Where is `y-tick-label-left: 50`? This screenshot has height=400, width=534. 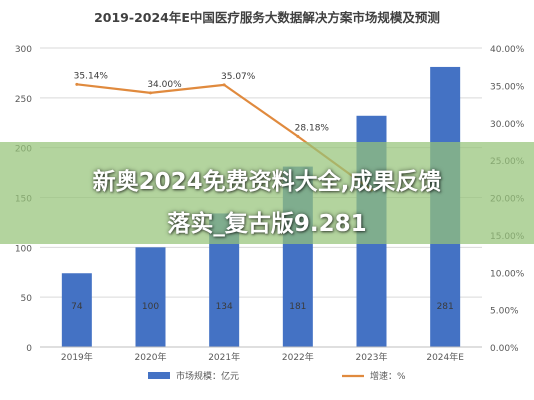 y-tick-label-left: 50 is located at coordinates (27, 299).